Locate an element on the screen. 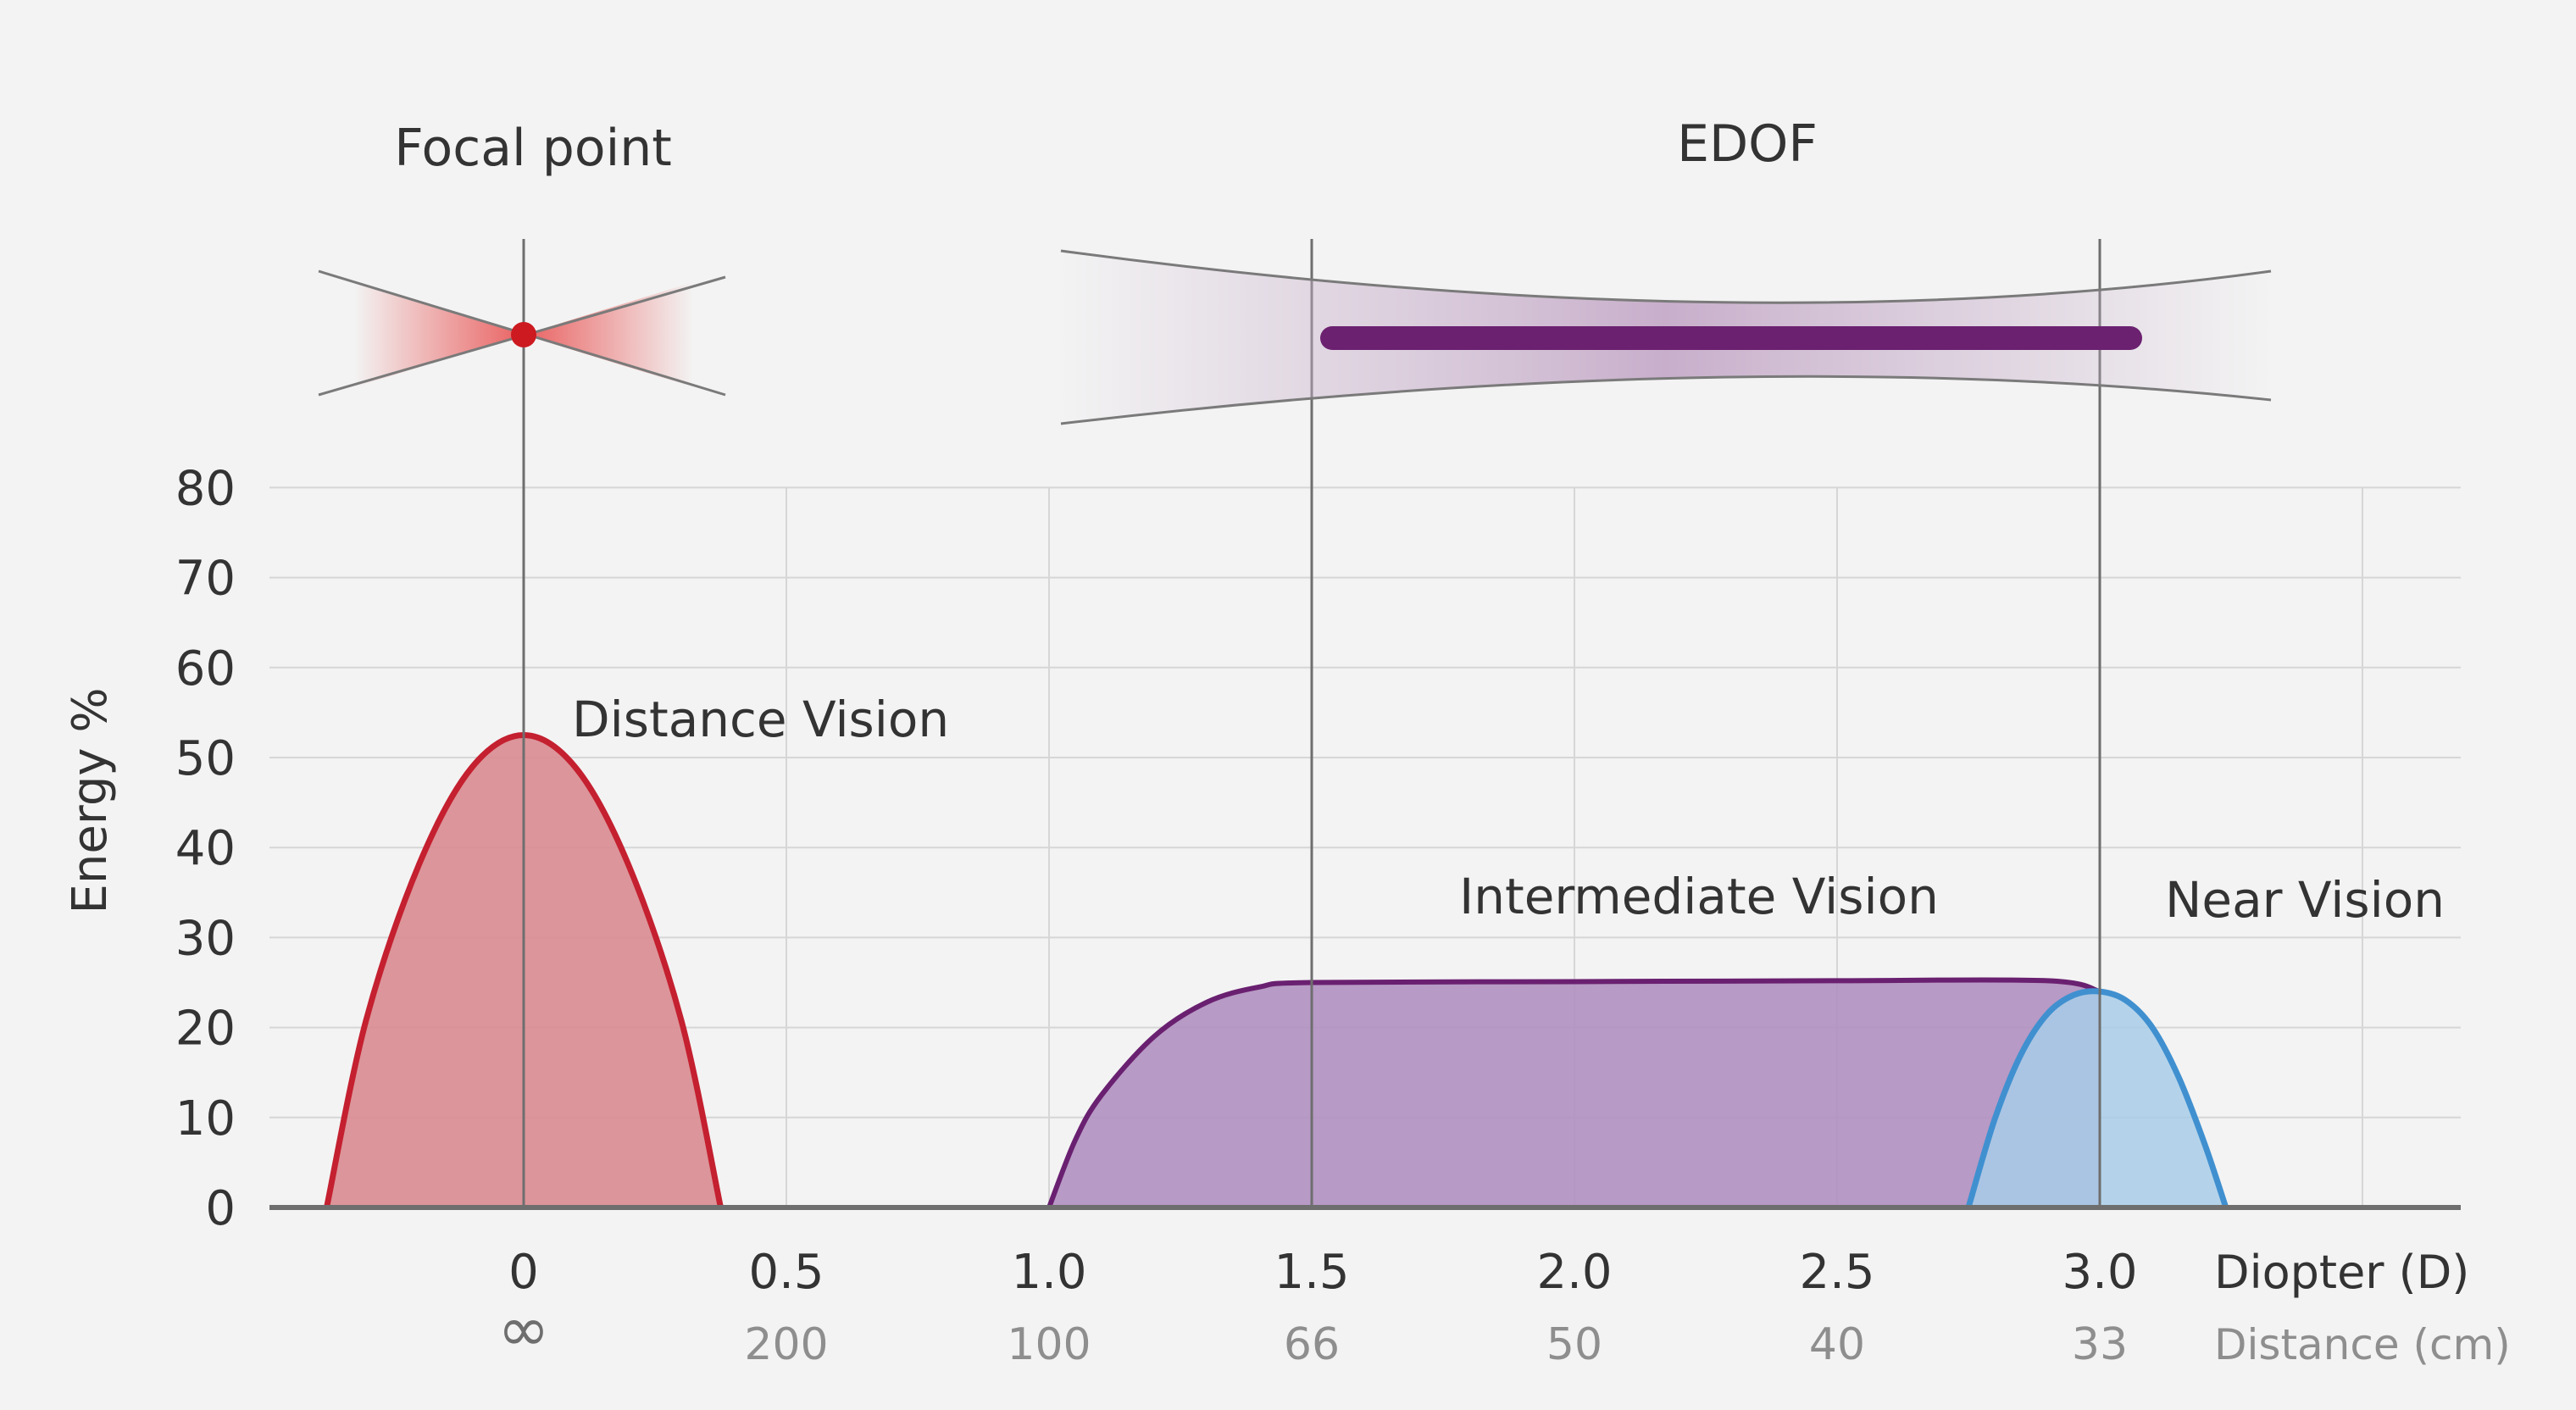 Image resolution: width=2576 pixels, height=1410 pixels. header-edof: EDOF is located at coordinates (1747, 144).